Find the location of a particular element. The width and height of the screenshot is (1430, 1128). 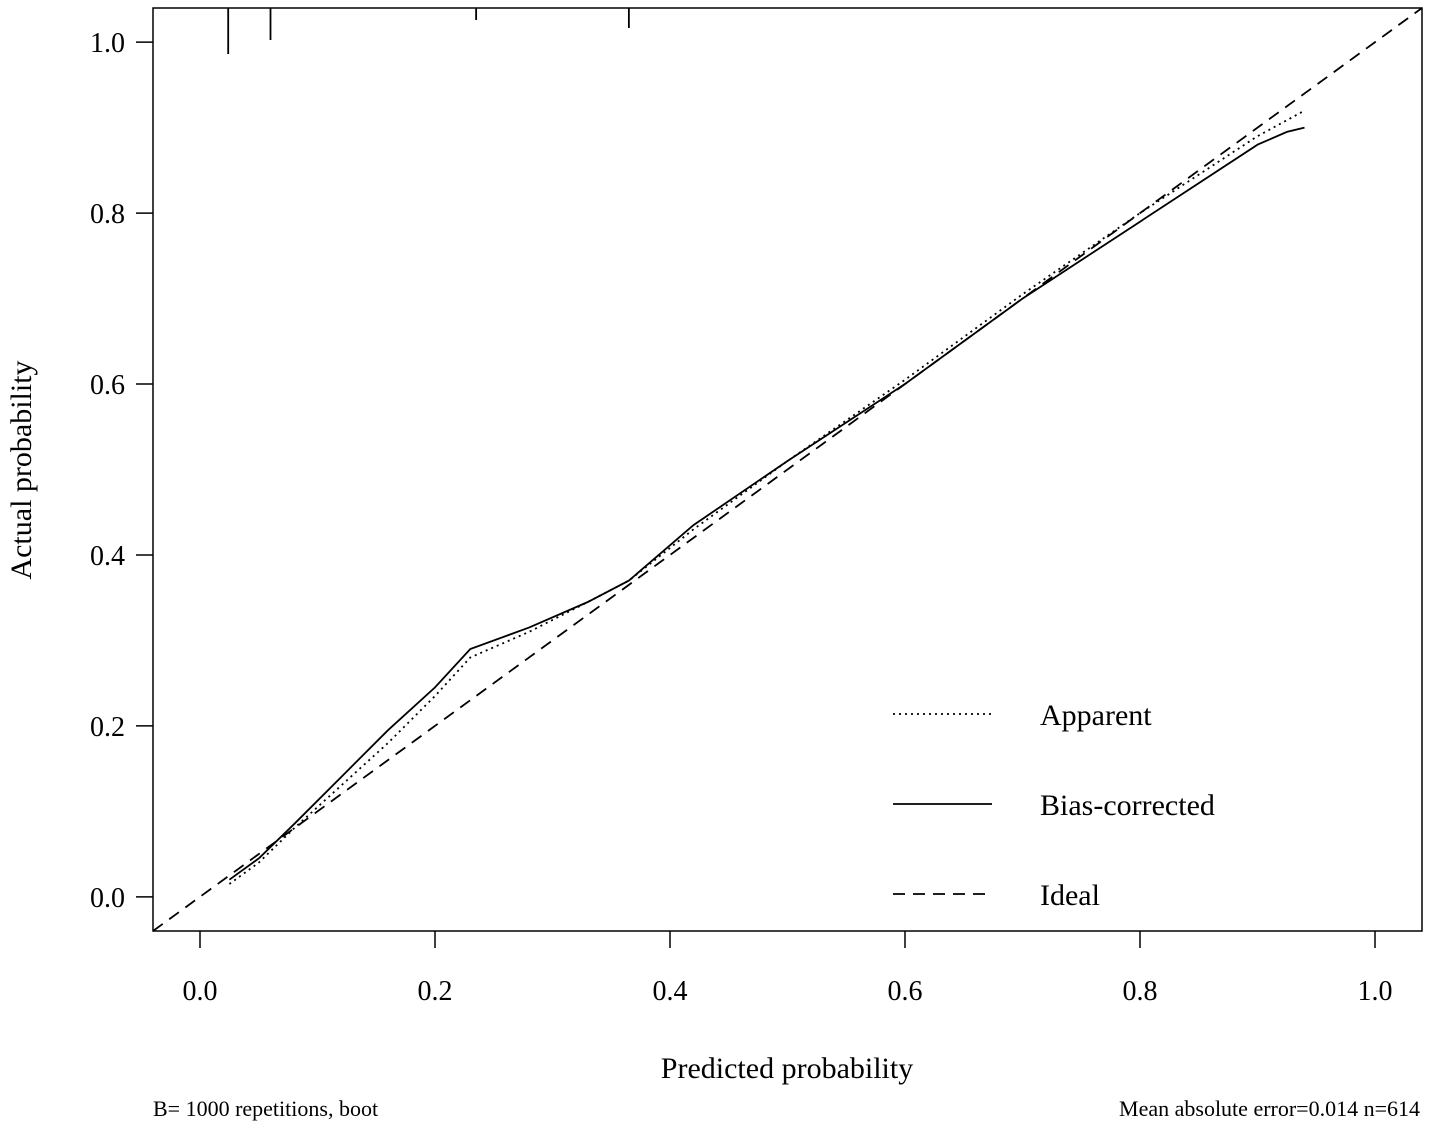

x-tick-label: 0.0 is located at coordinates (200, 991).